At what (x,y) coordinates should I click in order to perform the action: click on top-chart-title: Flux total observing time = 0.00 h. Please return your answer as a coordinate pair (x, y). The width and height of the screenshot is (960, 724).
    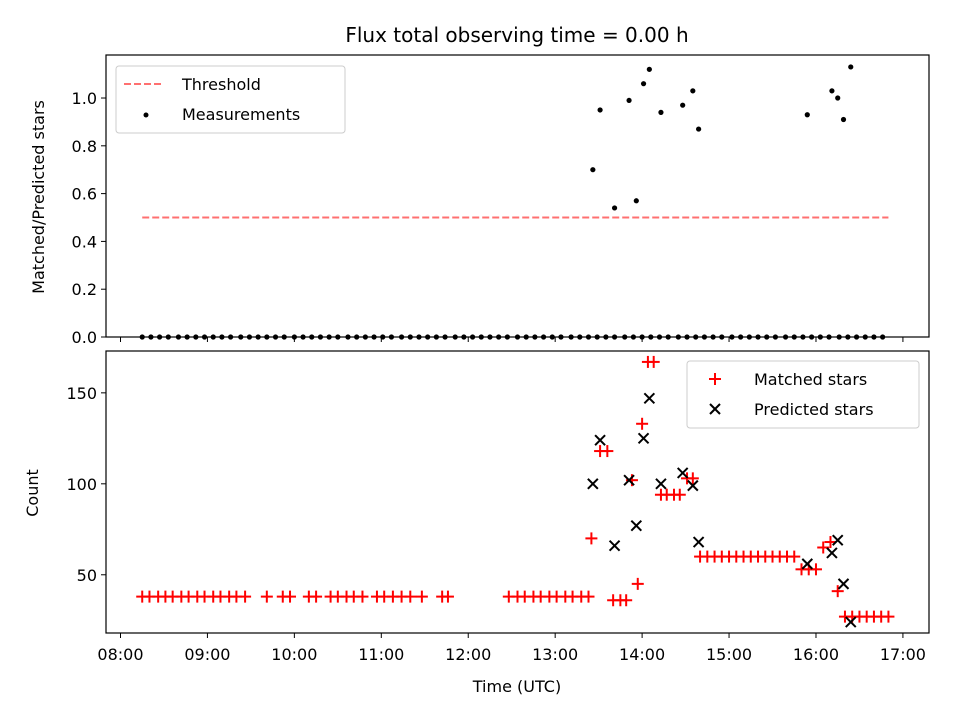
    Looking at the image, I should click on (516, 35).